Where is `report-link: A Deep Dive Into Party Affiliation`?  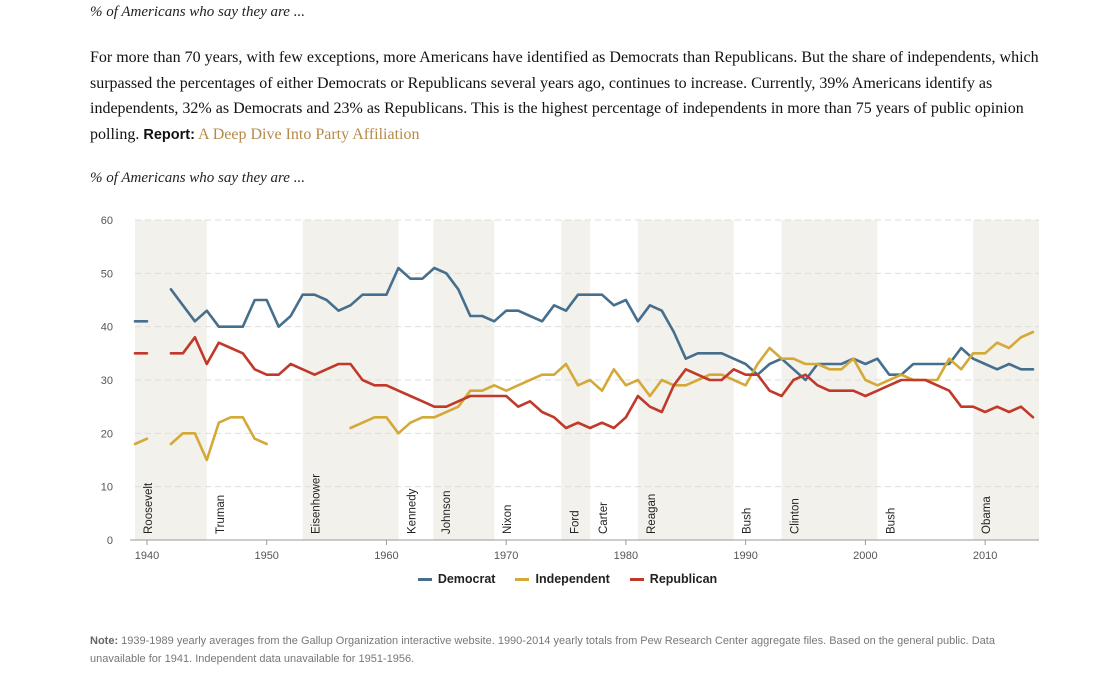
report-link: A Deep Dive Into Party Affiliation is located at coordinates (309, 134).